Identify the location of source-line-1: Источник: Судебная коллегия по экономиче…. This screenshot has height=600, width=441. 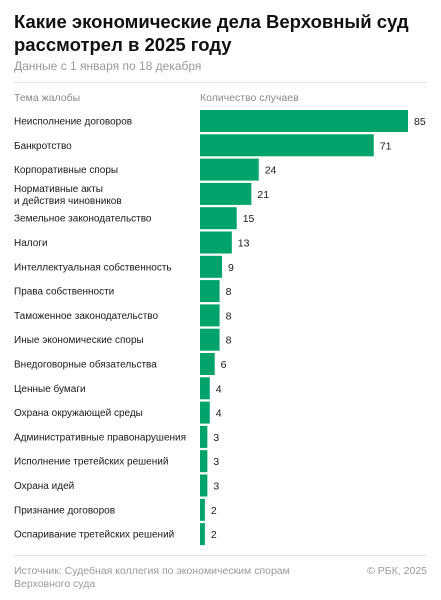
(152, 571).